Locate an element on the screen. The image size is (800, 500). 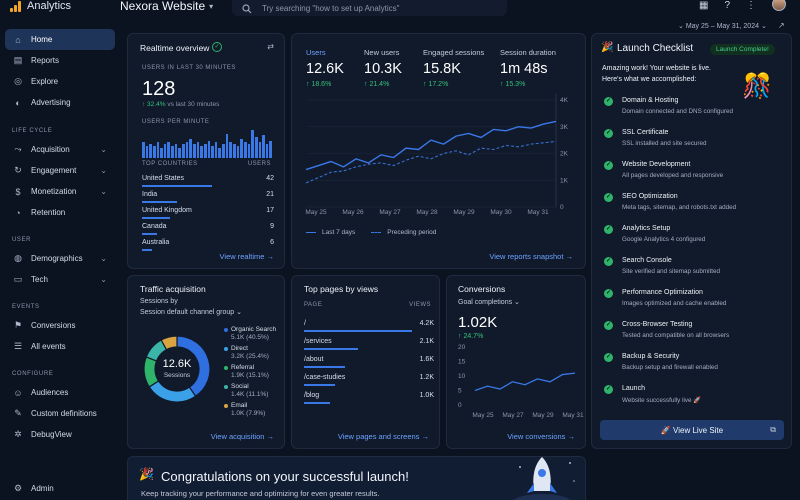
date-range: May 25 – May 31, 2024 is located at coordinates (722, 26).